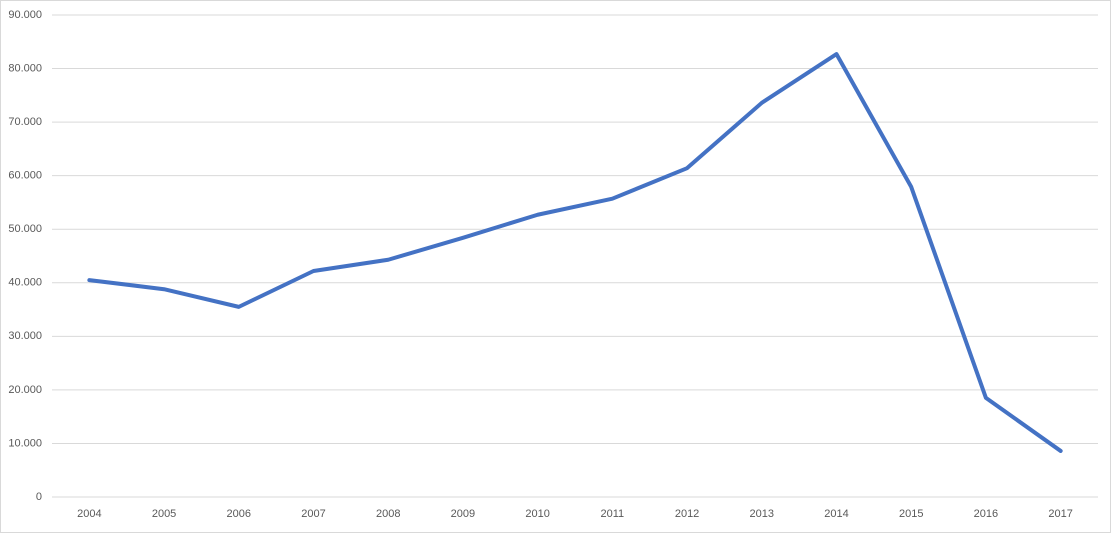 This screenshot has height=535, width=1119. I want to click on x-tick-label: 2012, so click(687, 514).